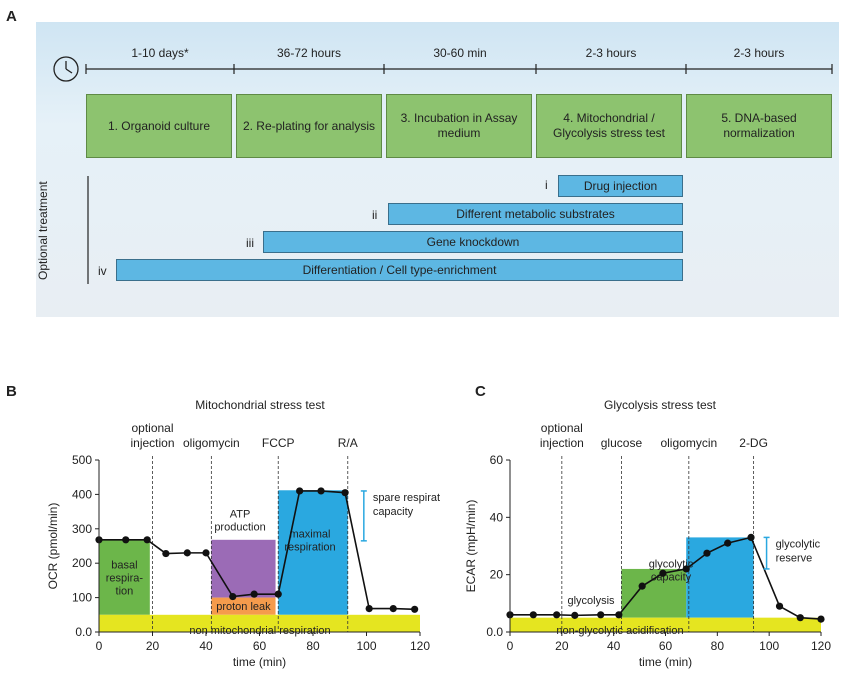 The width and height of the screenshot is (841, 678). Describe the element at coordinates (259, 662) in the screenshot. I see `chart-b-x-axis-label: time (min)` at that location.